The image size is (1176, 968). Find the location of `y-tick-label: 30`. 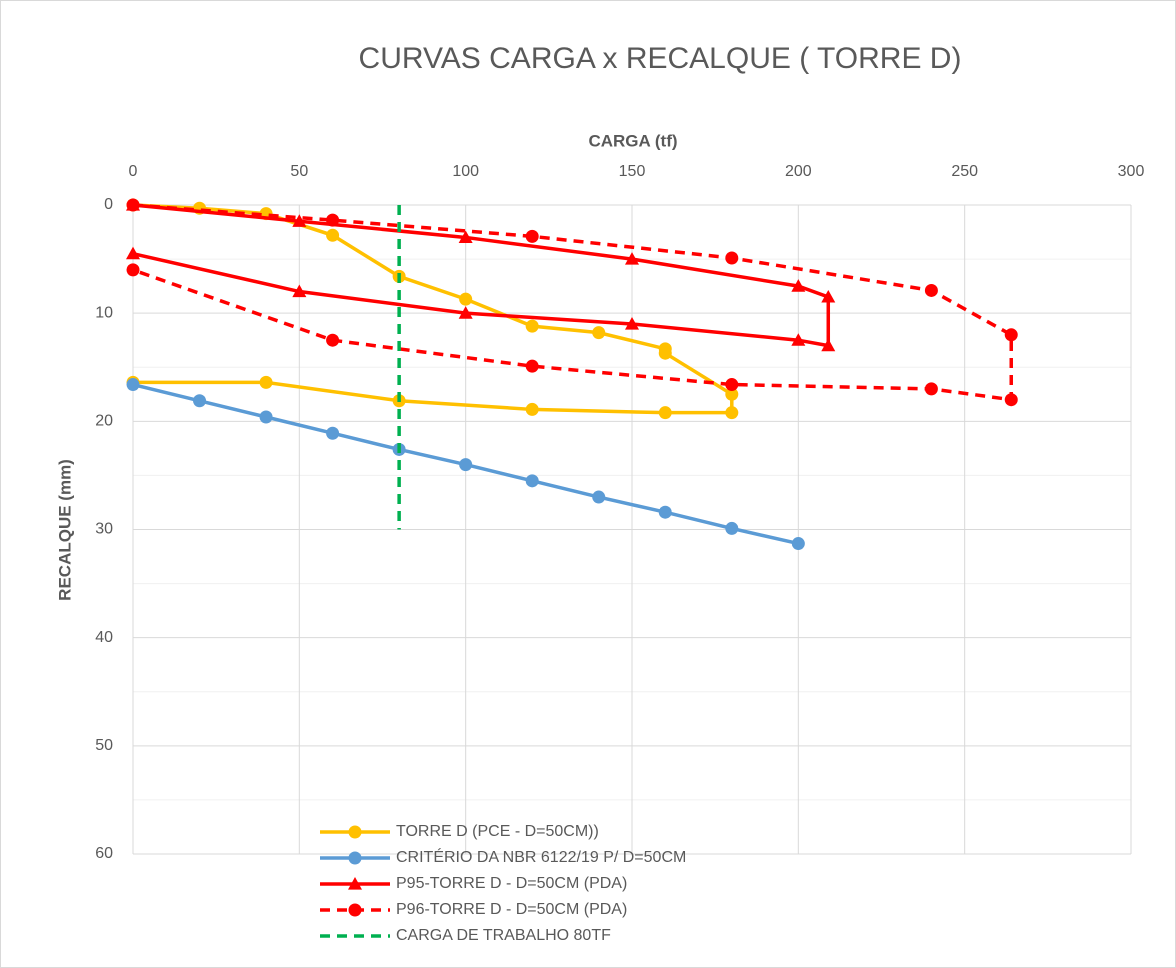

y-tick-label: 30 is located at coordinates (104, 529).